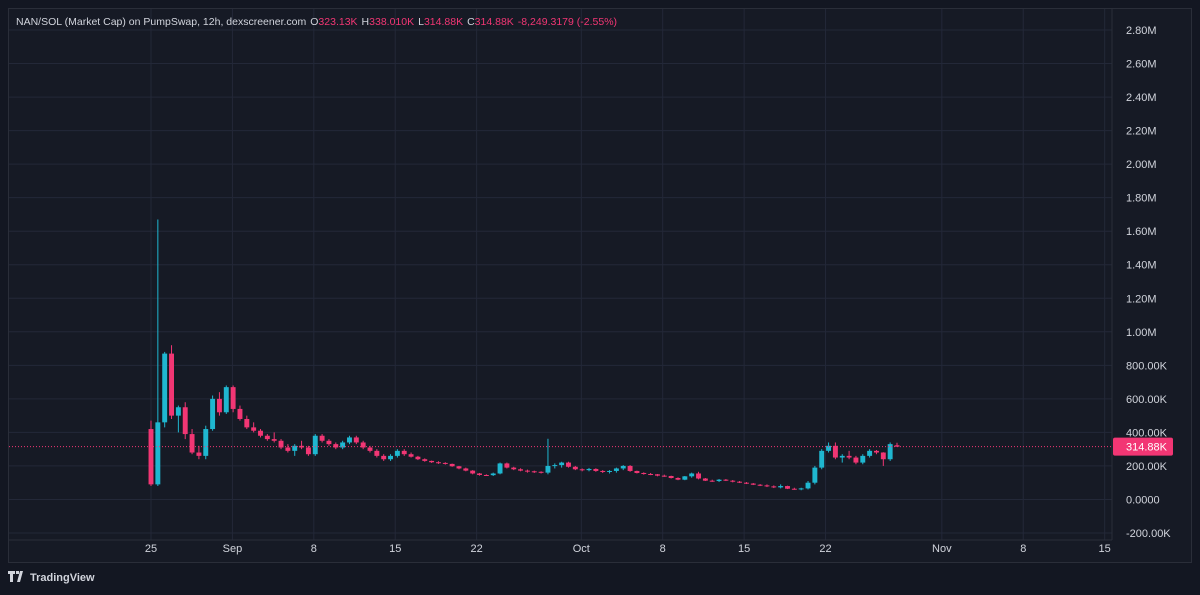  I want to click on y-tick-label: 1.40M, so click(1141, 266).